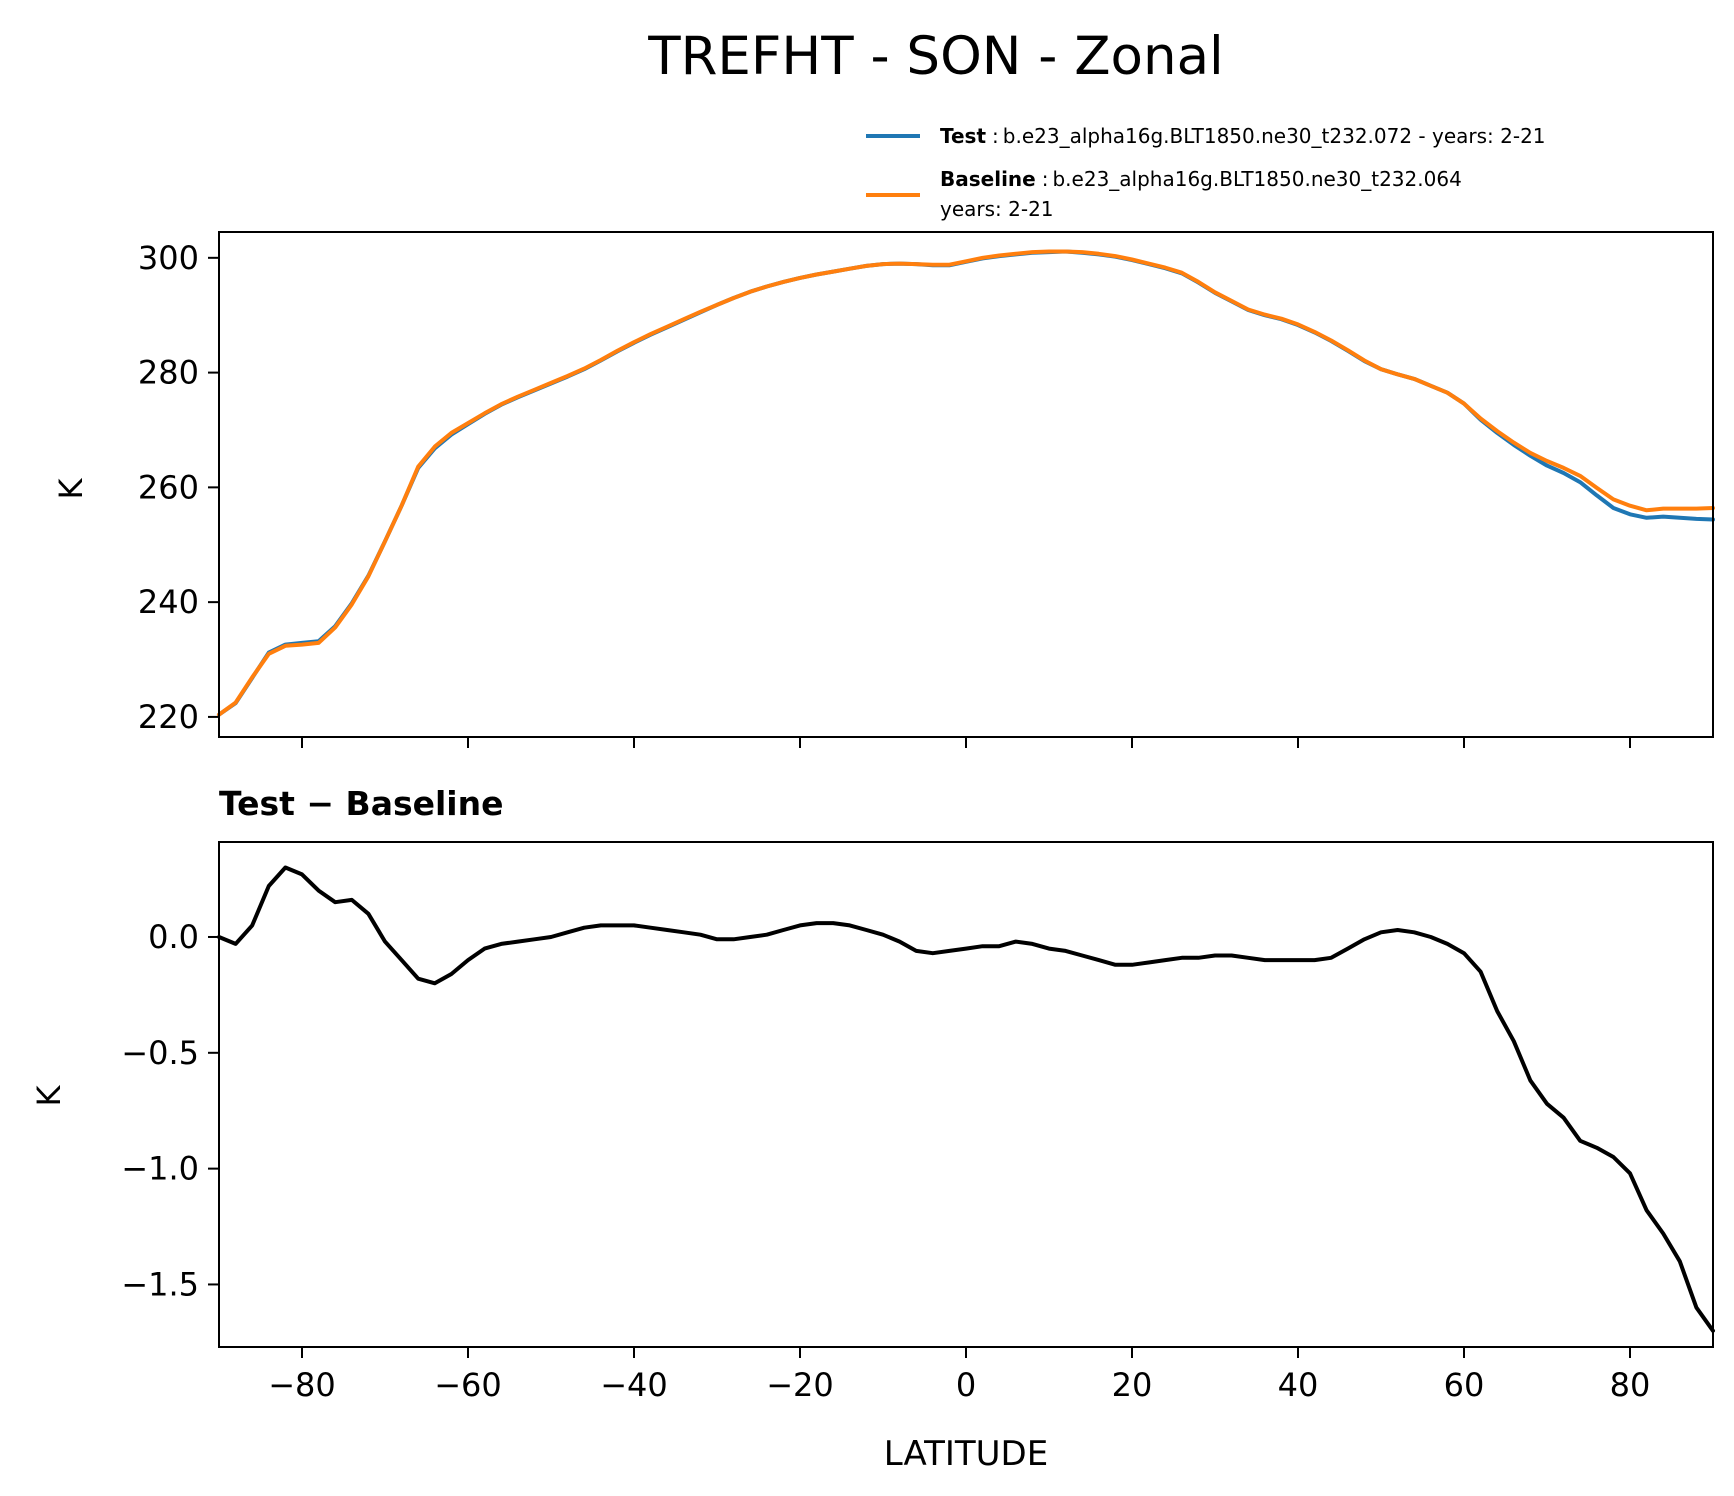 Image resolution: width=1734 pixels, height=1496 pixels. I want to click on y-tick-label: 220, so click(168, 717).